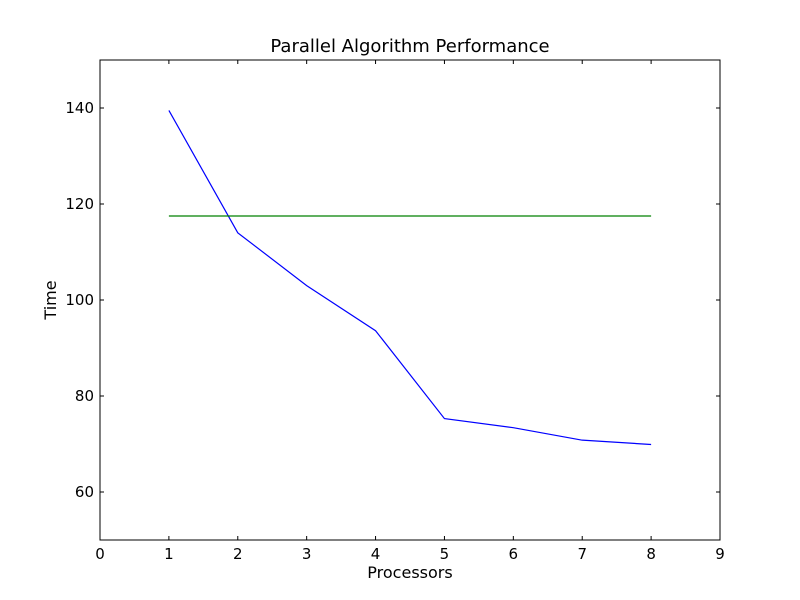 The height and width of the screenshot is (600, 800). Describe the element at coordinates (514, 554) in the screenshot. I see `x-tick-label: 6` at that location.